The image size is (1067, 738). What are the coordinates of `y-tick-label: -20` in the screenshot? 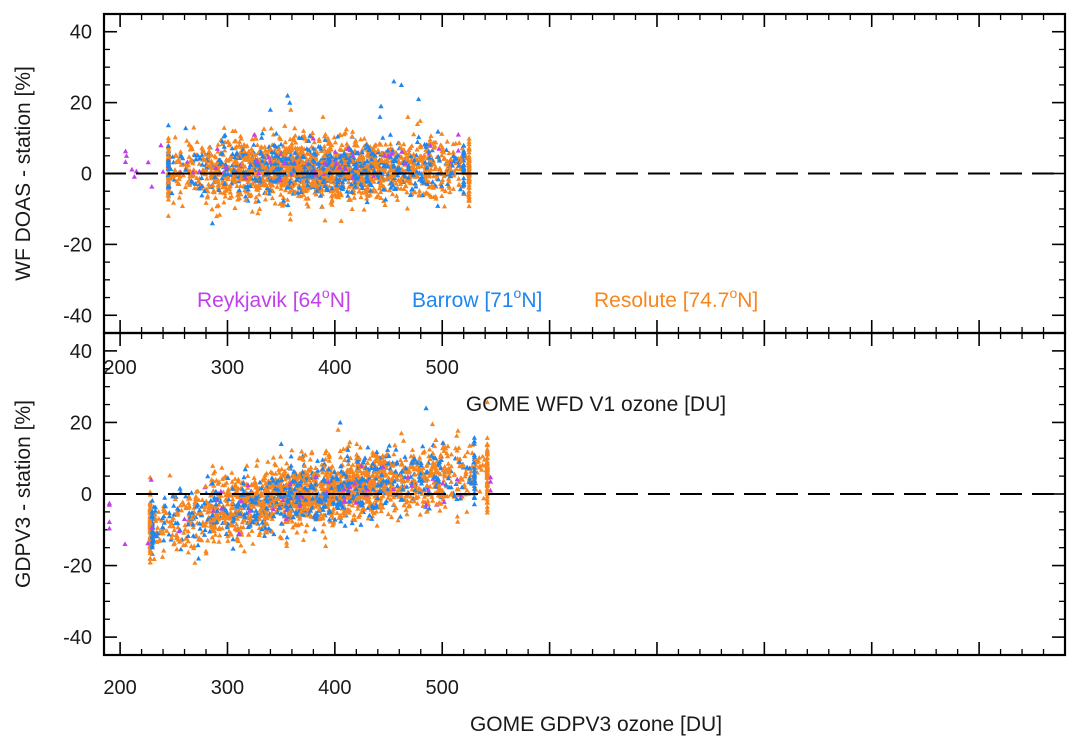 It's located at (77, 245).